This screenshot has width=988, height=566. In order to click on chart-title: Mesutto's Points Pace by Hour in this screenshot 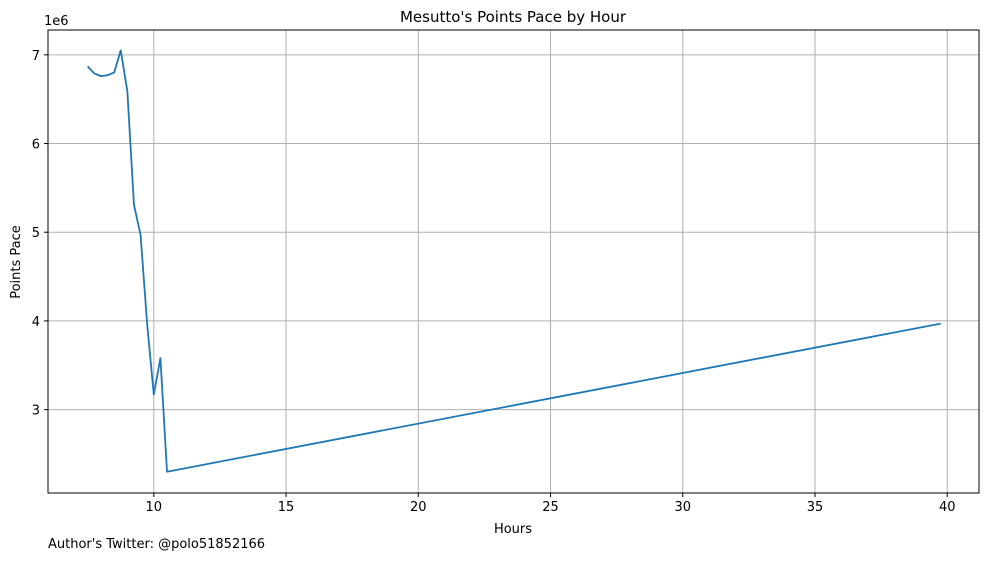, I will do `click(513, 17)`.